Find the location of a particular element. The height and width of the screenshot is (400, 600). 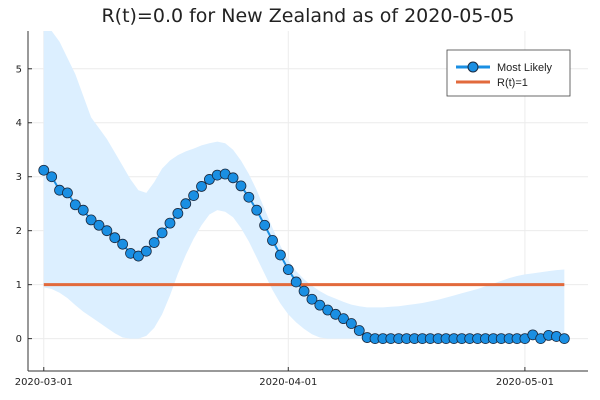

legend-most-likely-marker is located at coordinates (473, 67).